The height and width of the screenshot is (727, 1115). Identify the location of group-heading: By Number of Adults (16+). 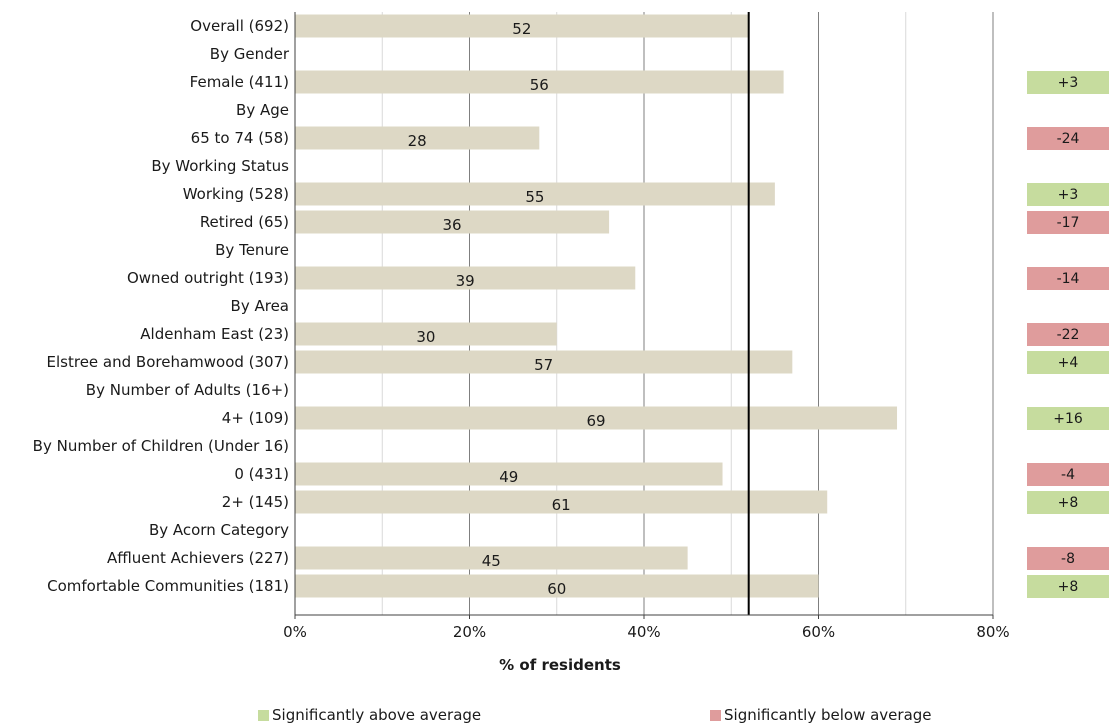
(187, 390).